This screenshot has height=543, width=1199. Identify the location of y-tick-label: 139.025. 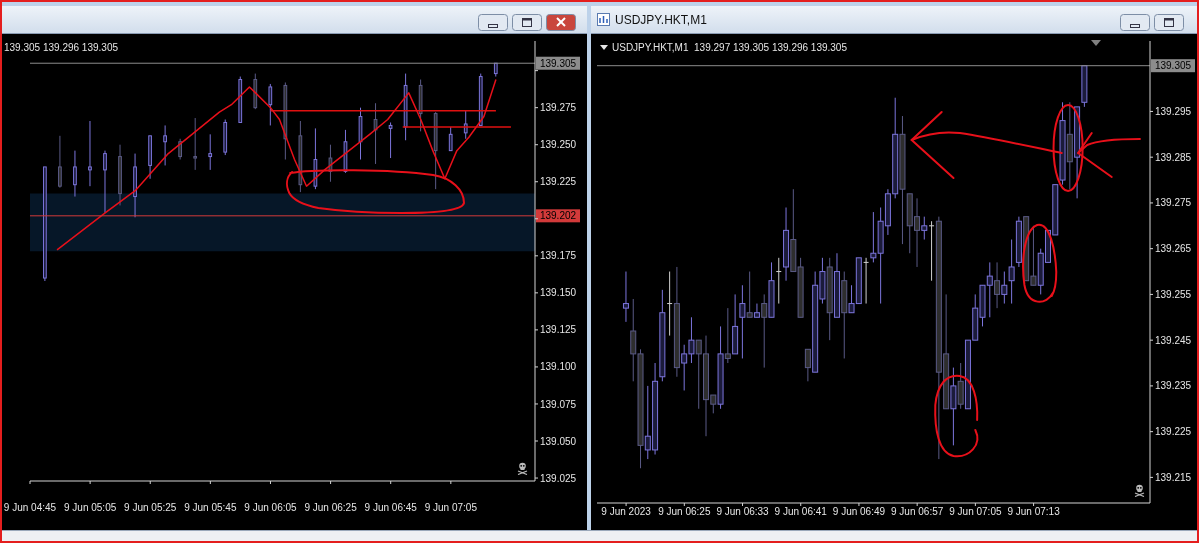
(558, 478).